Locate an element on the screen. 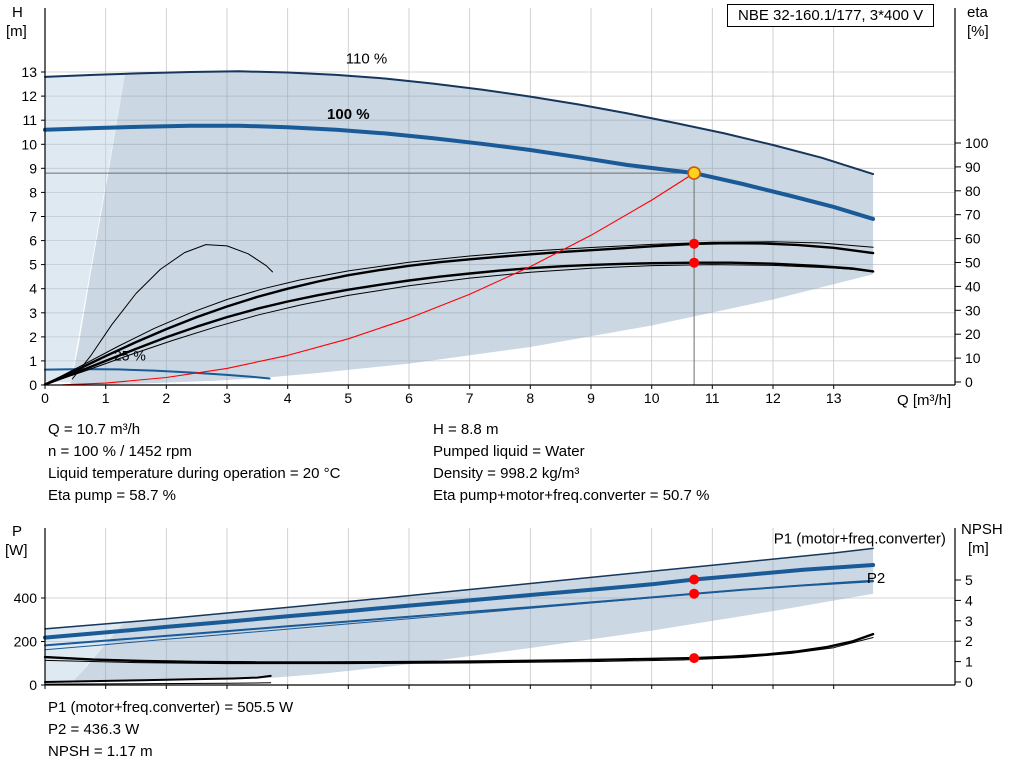 The image size is (1024, 781). svg-text: 60 is located at coordinates (973, 239).